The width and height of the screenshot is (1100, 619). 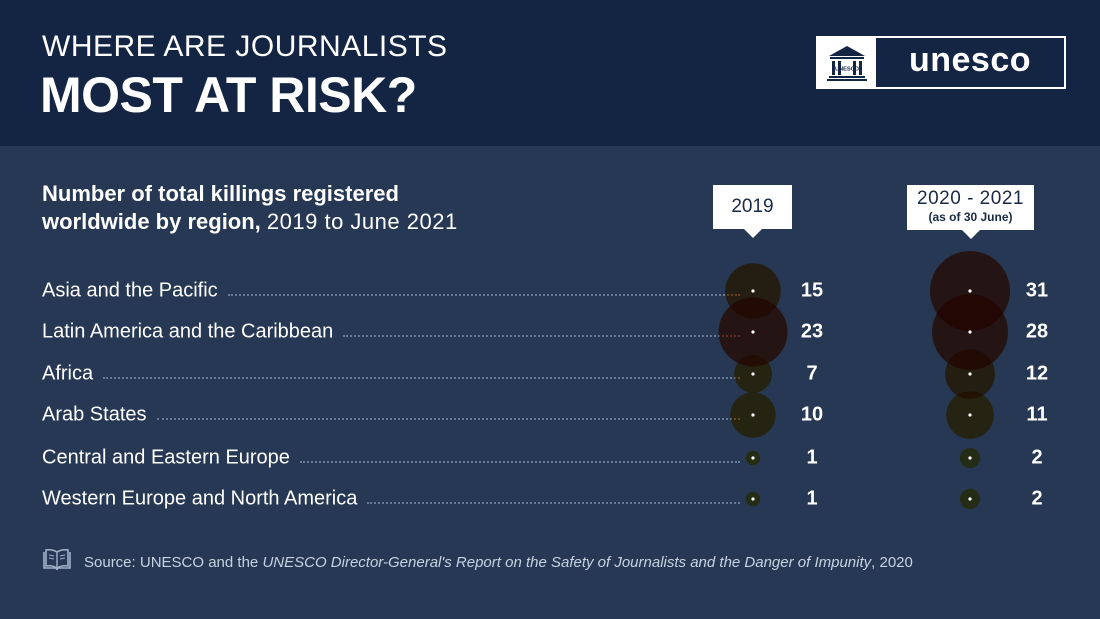 What do you see at coordinates (166, 457) in the screenshot?
I see `region-label-central-and-eastern-europe: Central and Eastern Europe` at bounding box center [166, 457].